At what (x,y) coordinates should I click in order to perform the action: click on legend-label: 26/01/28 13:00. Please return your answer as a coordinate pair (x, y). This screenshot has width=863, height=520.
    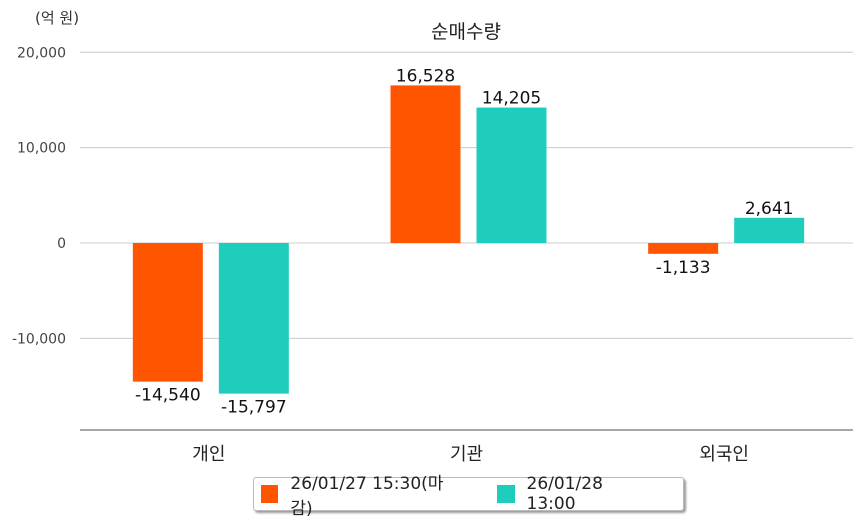
    Looking at the image, I should click on (564, 494).